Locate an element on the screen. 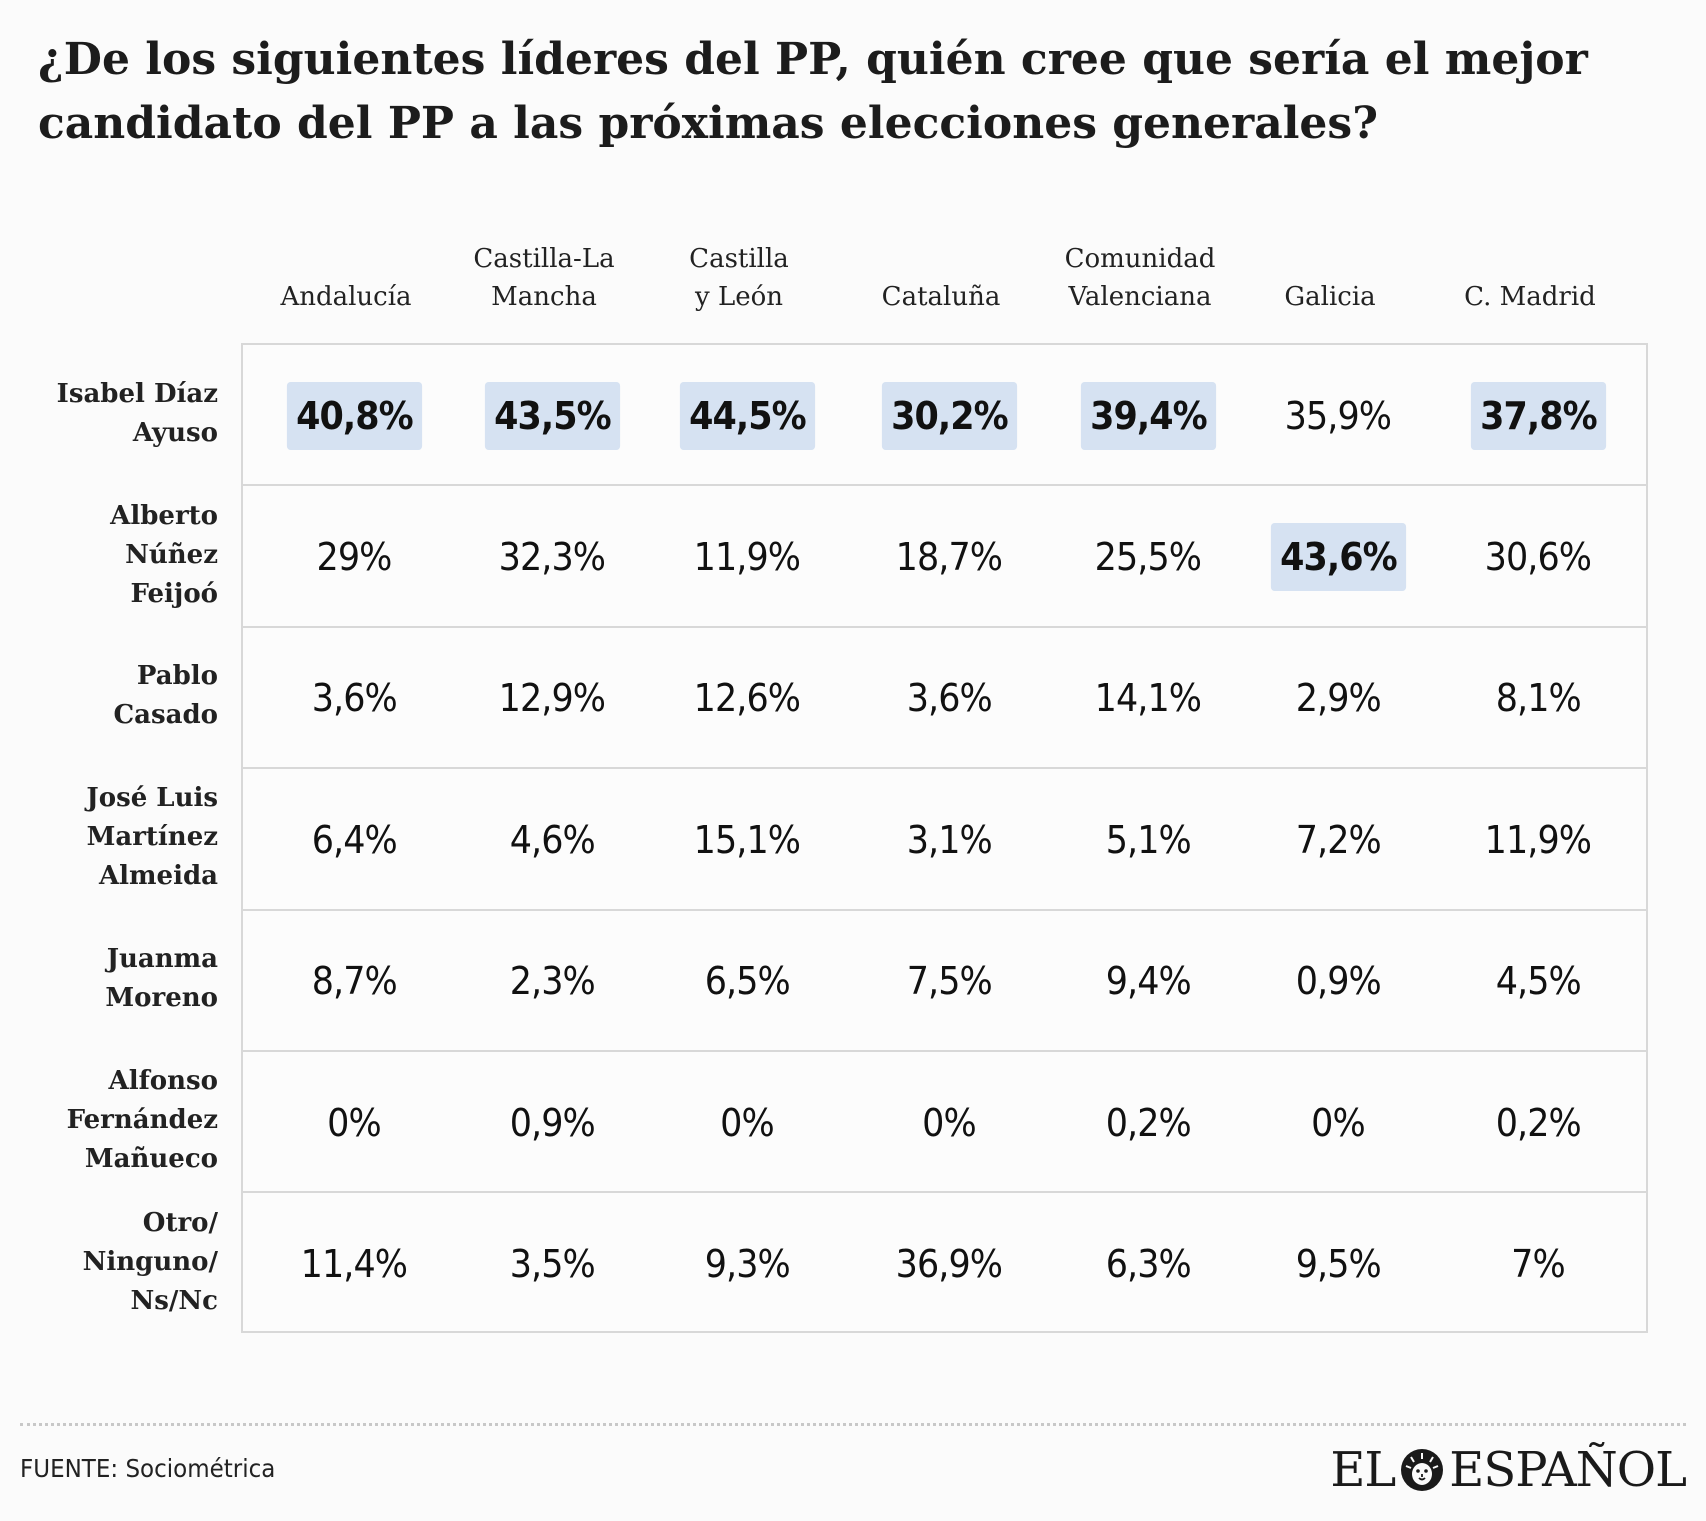 The height and width of the screenshot is (1521, 1706). cell-value: 12,9% is located at coordinates (552, 698).